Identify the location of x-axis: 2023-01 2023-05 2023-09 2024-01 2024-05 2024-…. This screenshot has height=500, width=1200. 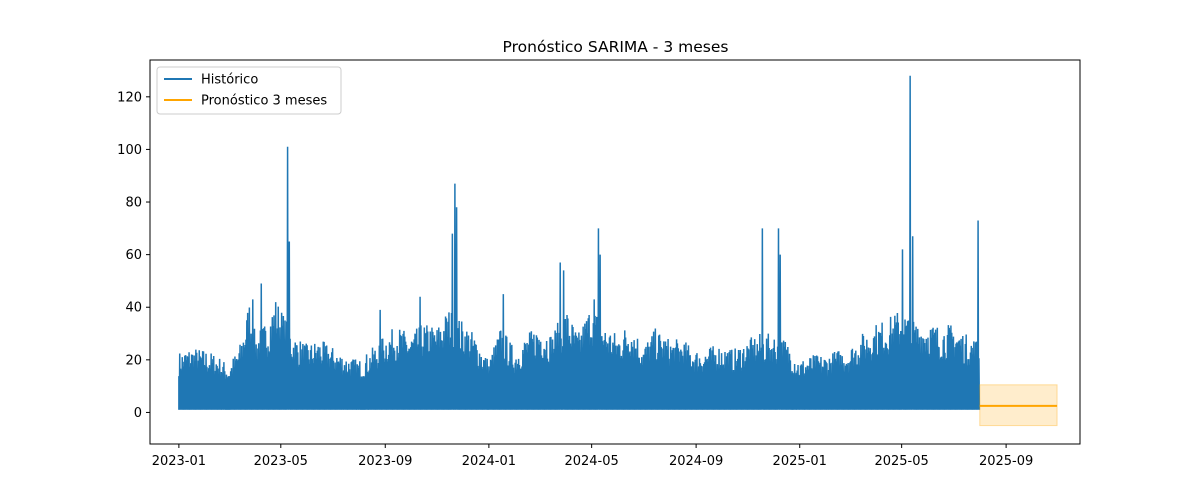
(592, 456).